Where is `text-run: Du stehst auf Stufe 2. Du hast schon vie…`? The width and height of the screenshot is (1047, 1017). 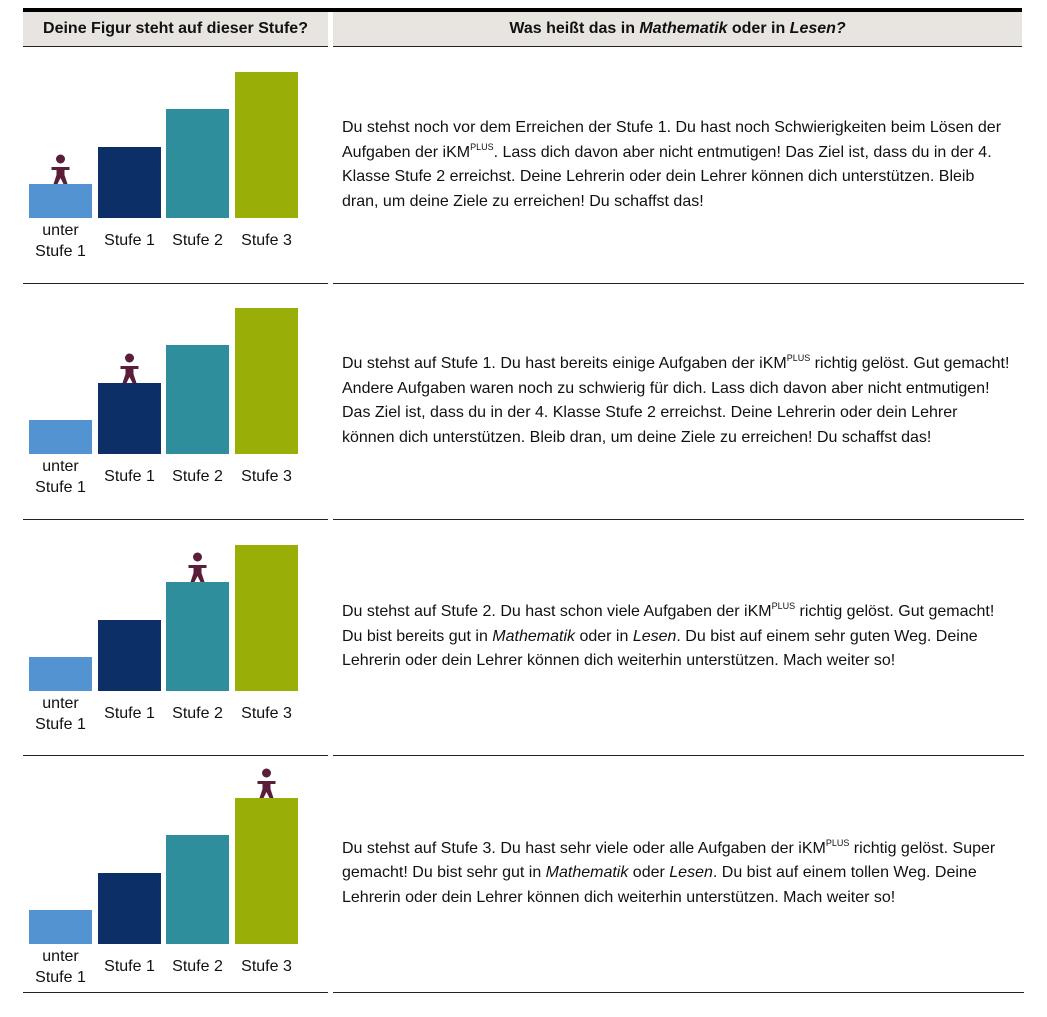 text-run: Du stehst auf Stufe 2. Du hast schon vie… is located at coordinates (557, 612).